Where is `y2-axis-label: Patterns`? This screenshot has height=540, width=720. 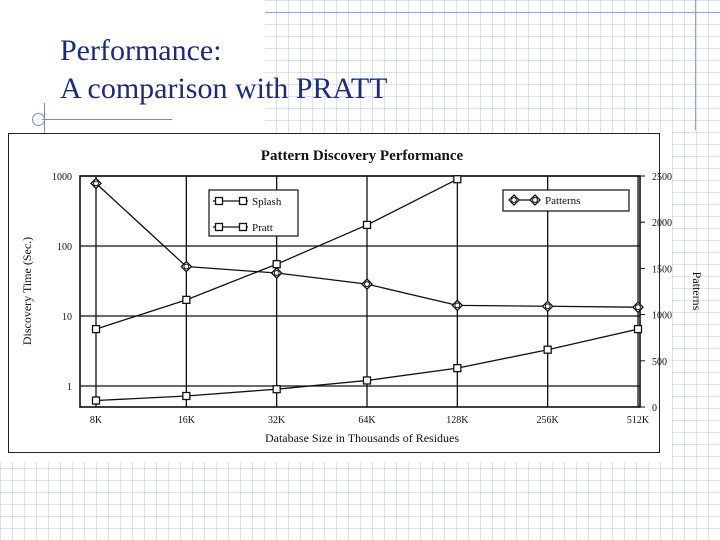 y2-axis-label: Patterns is located at coordinates (697, 291).